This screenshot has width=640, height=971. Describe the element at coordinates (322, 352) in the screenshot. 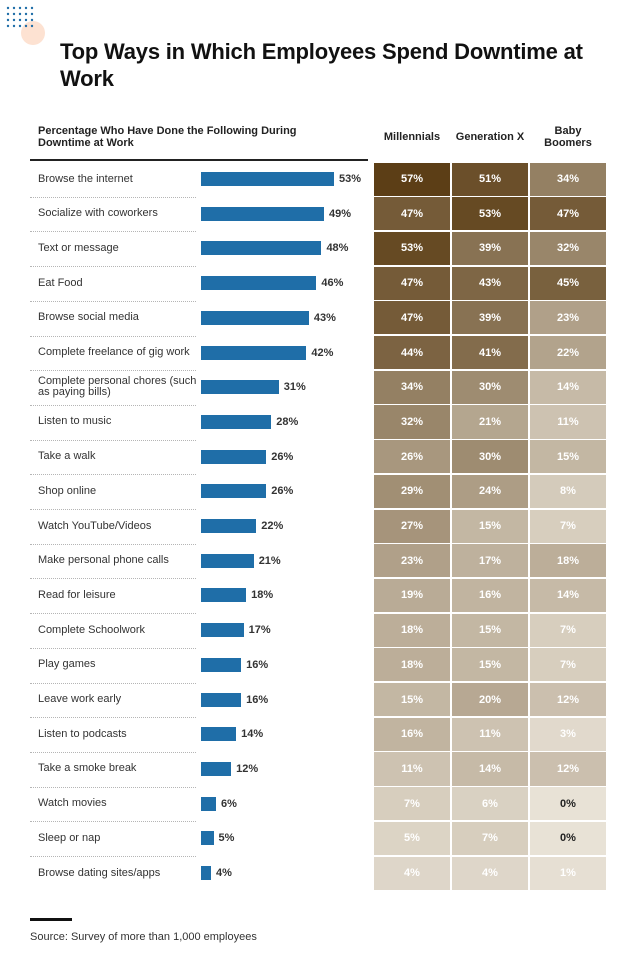

I see `bar-value-label: 42%` at that location.